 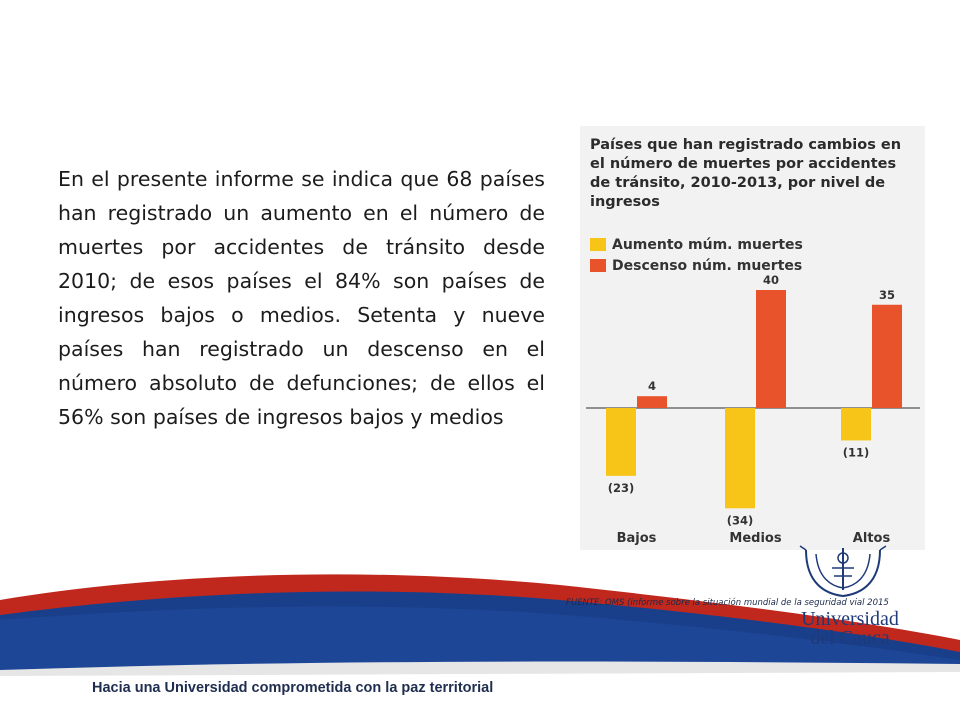 I want to click on data-label-altos-increase: (11), so click(x=856, y=452).